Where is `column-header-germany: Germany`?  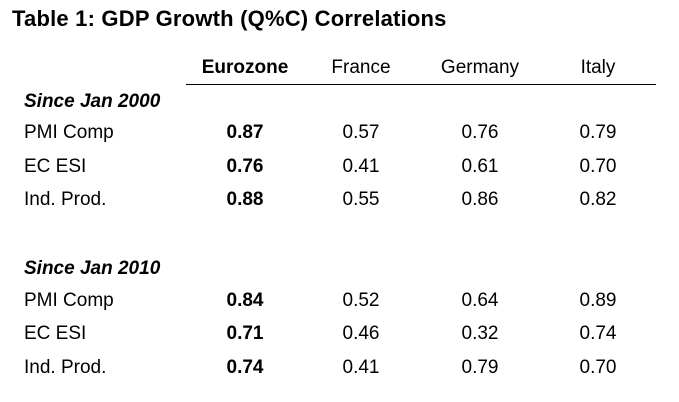
column-header-germany: Germany is located at coordinates (480, 67).